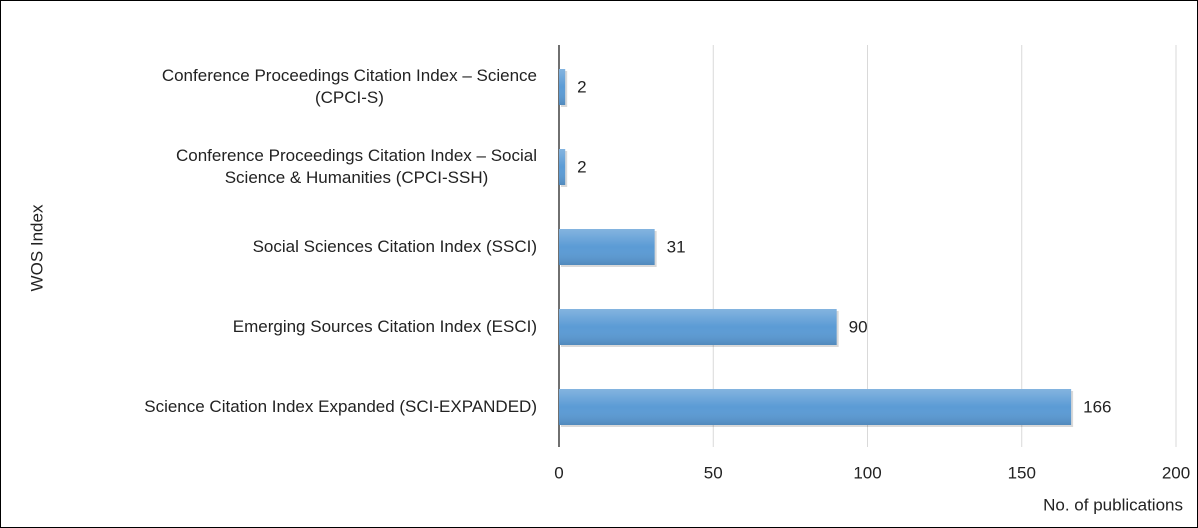  Describe the element at coordinates (558, 472) in the screenshot. I see `x-tick-label: 0` at that location.